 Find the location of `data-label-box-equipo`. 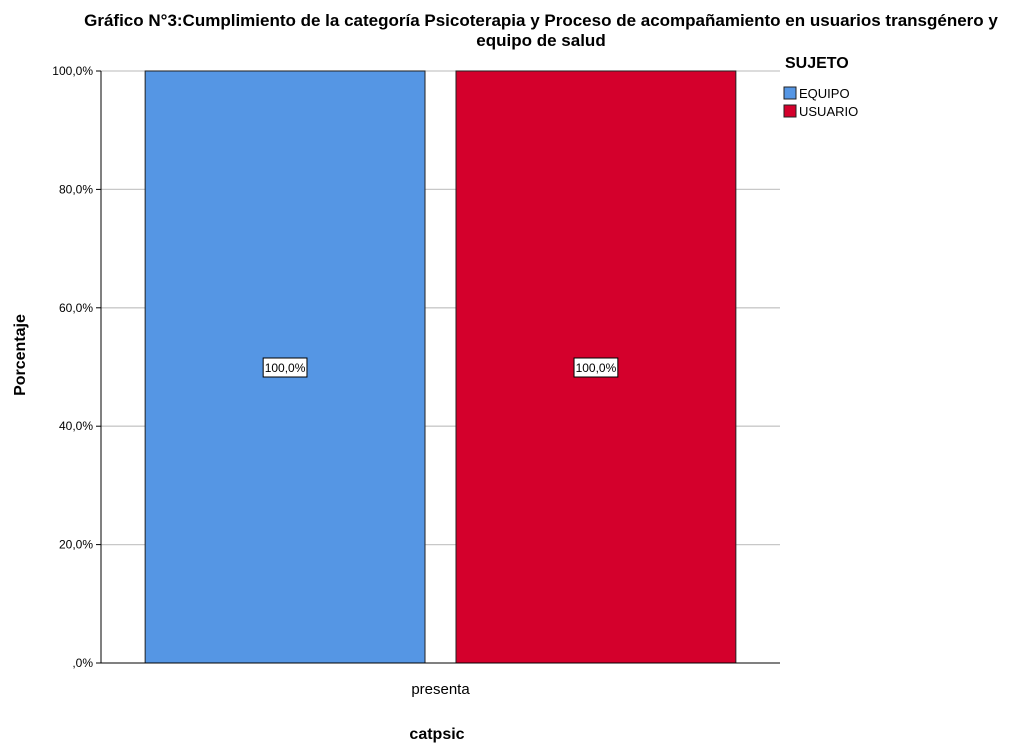

data-label-box-equipo is located at coordinates (285, 367).